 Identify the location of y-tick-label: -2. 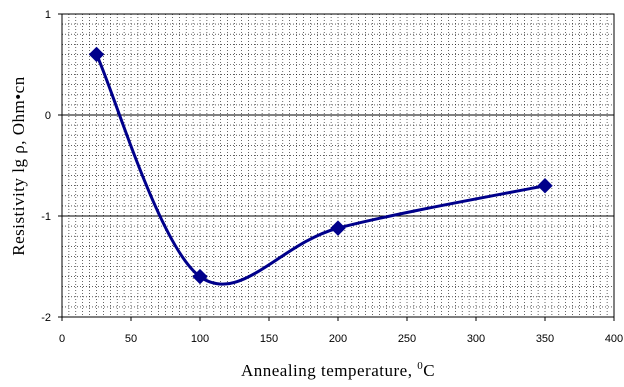
(46, 318).